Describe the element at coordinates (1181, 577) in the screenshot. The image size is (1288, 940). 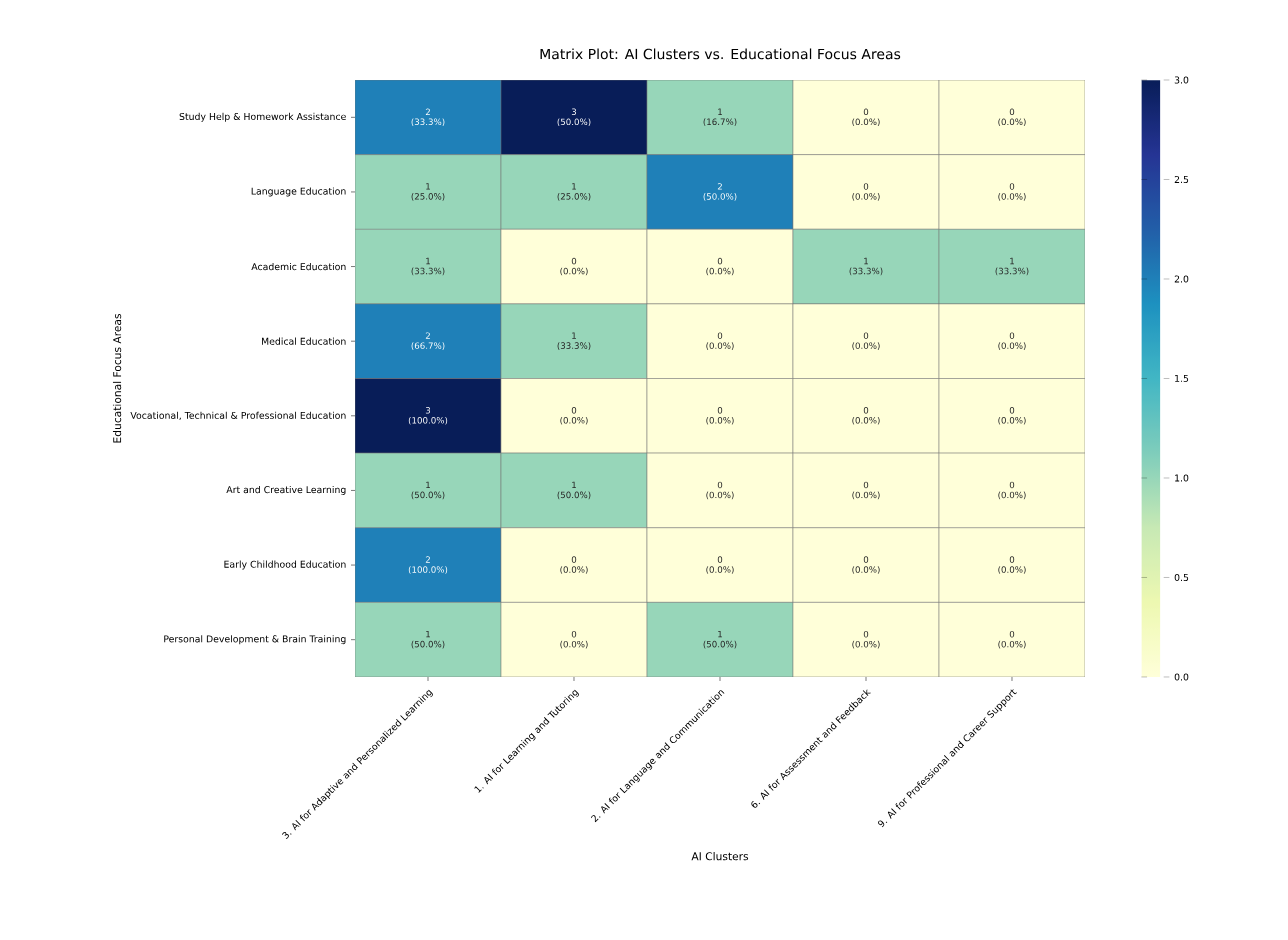
I see `color-bar-label: 0.5` at that location.